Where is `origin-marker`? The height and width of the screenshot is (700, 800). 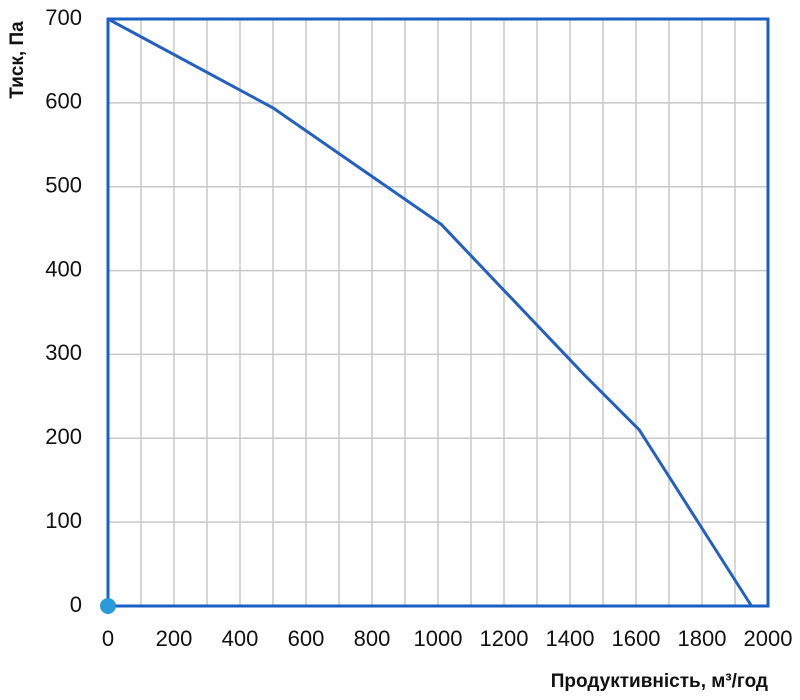
origin-marker is located at coordinates (108, 606).